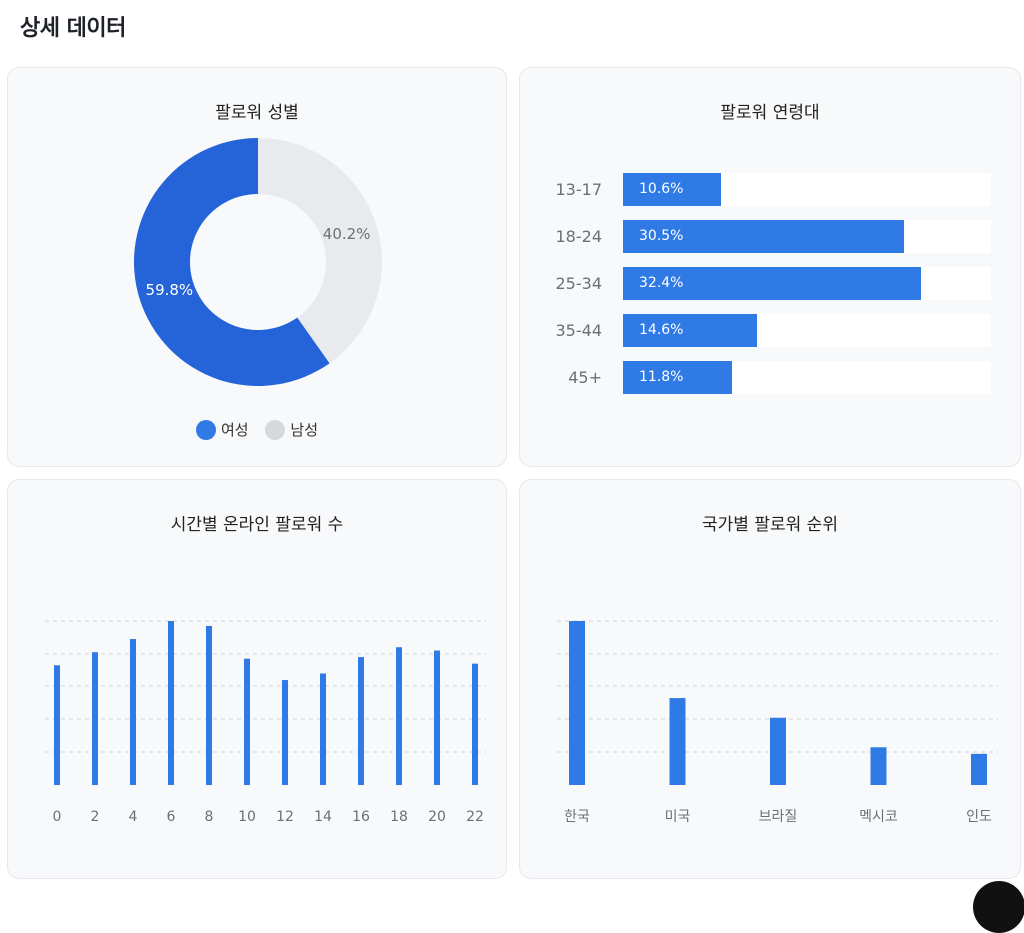 The height and width of the screenshot is (933, 1024). What do you see at coordinates (807, 330) in the screenshot?
I see `age-bar-track: 14.6%` at bounding box center [807, 330].